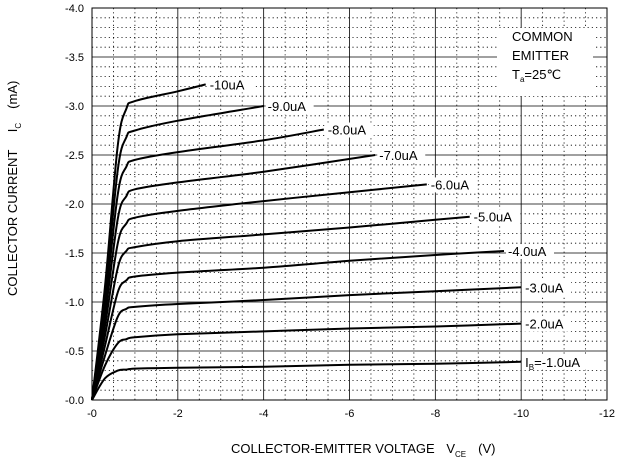 The height and width of the screenshot is (464, 618). I want to click on y-tick-label: -4.0, so click(74, 9).